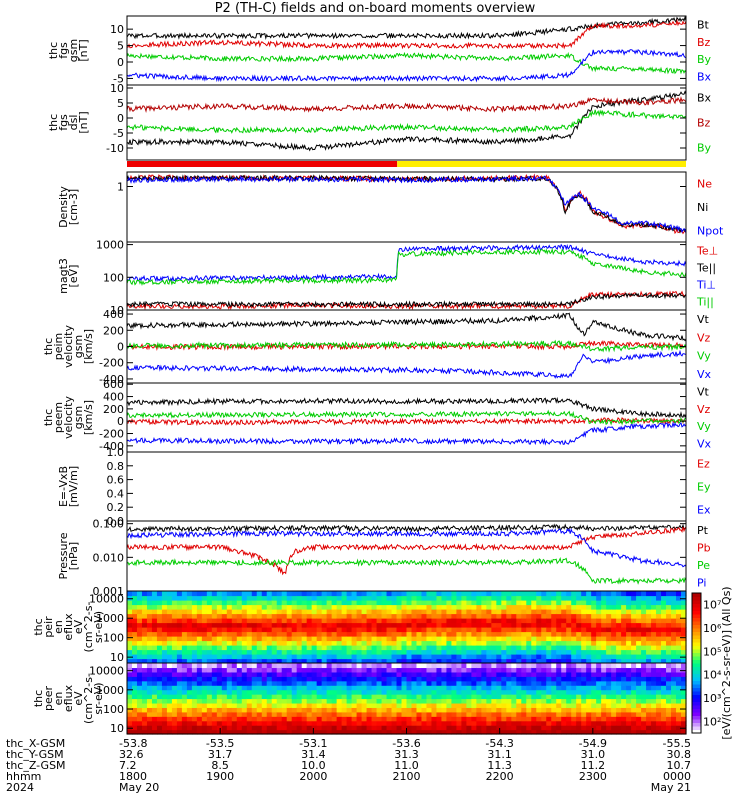 The image size is (750, 800). What do you see at coordinates (406, 65) in the screenshot?
I see `series-line-Bx` at bounding box center [406, 65].